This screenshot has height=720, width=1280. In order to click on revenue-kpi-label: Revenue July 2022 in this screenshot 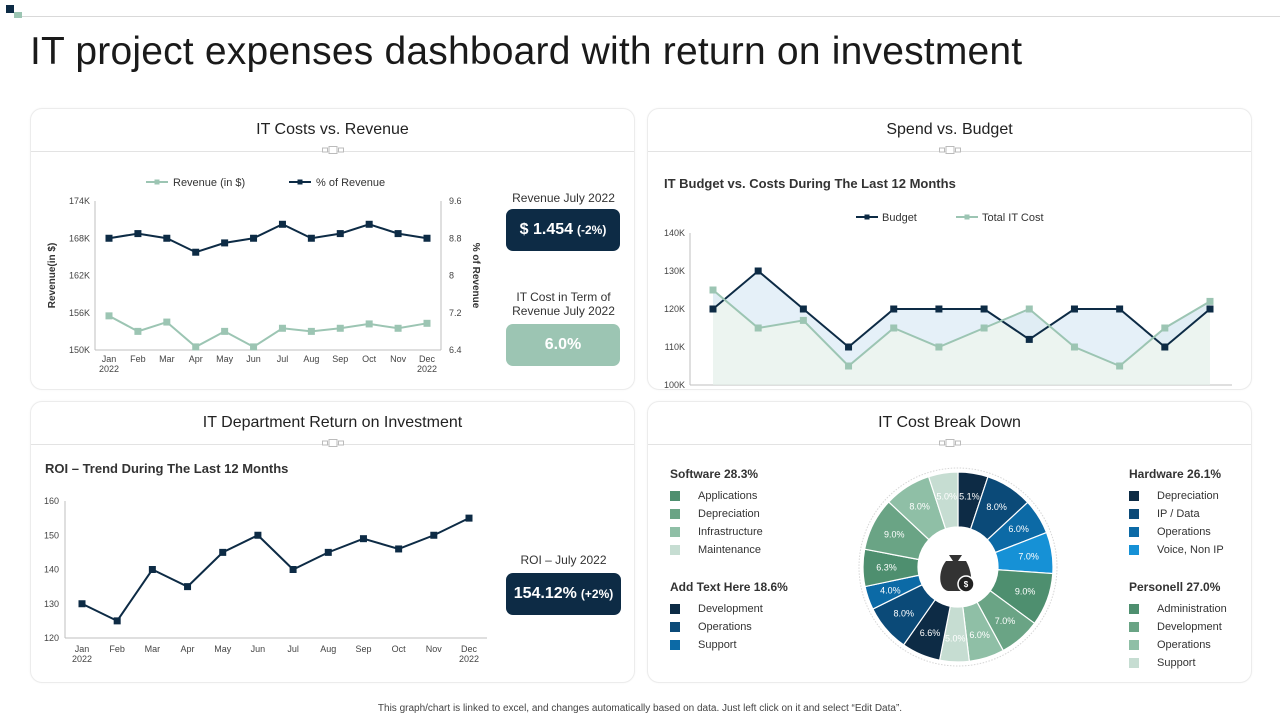, I will do `click(563, 198)`.